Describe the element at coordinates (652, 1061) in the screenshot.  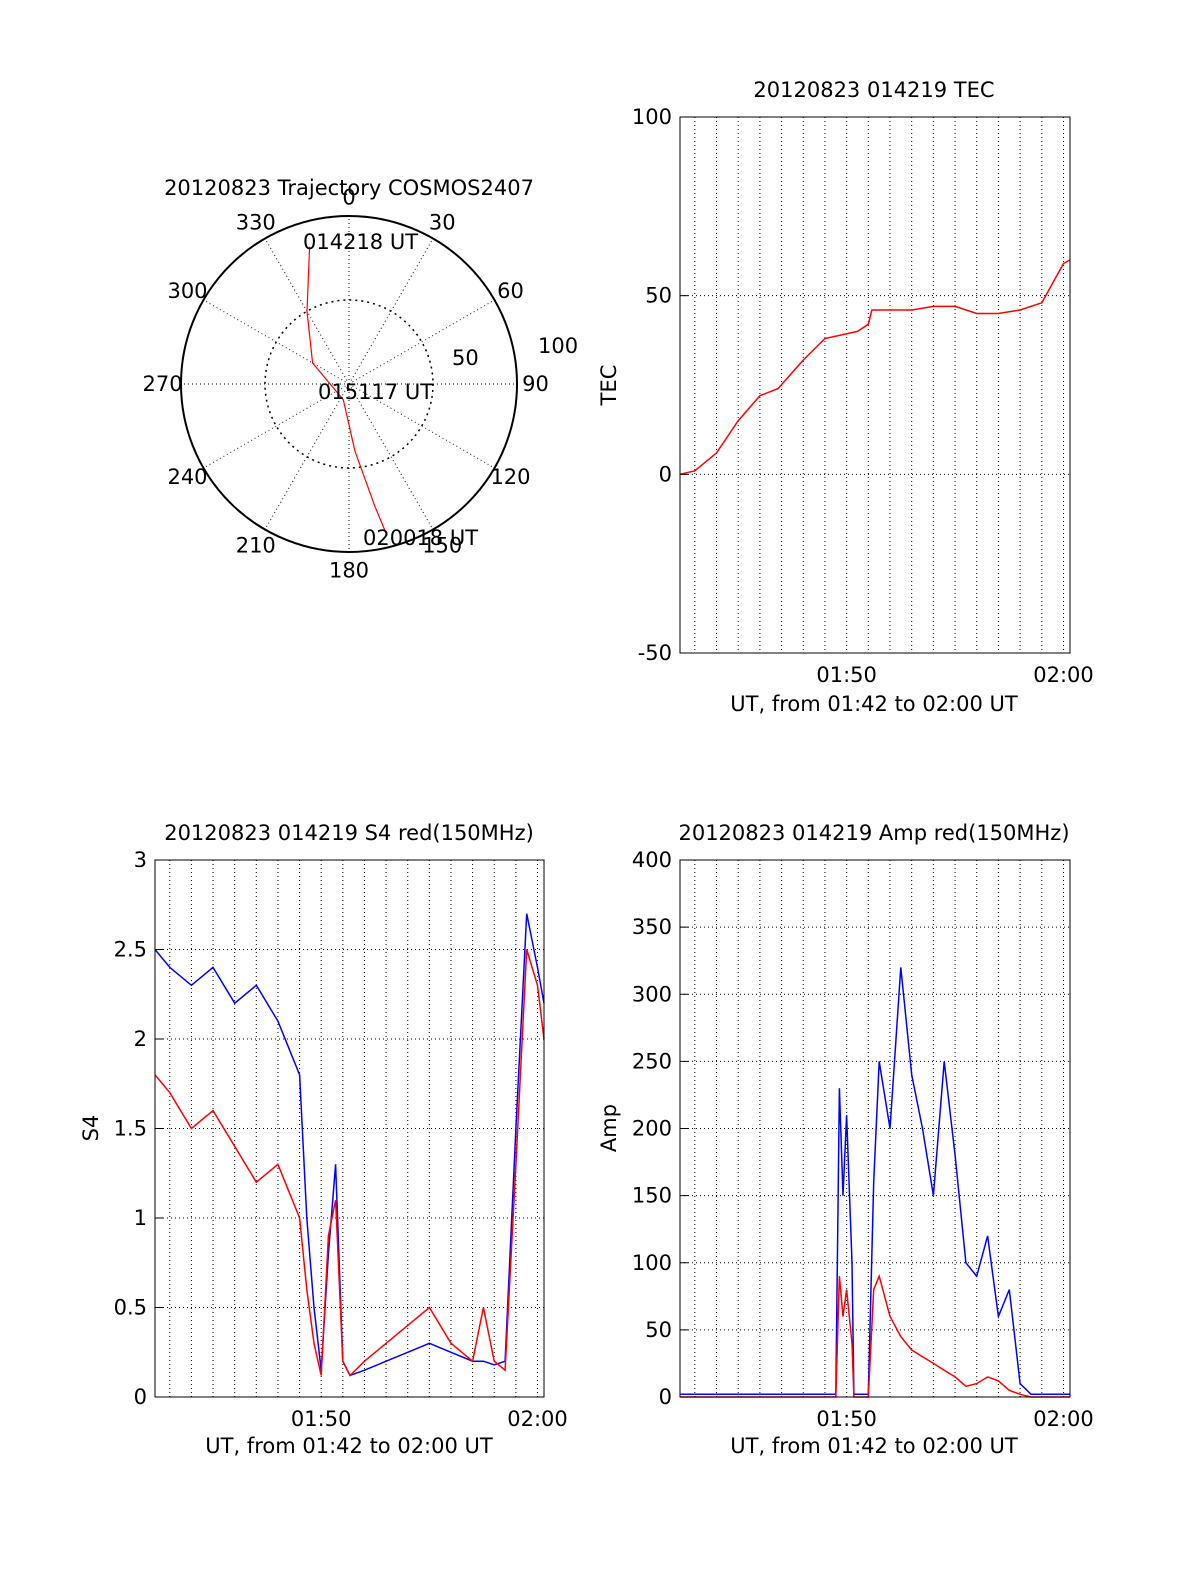
I see `amp-ytick-label: 250` at that location.